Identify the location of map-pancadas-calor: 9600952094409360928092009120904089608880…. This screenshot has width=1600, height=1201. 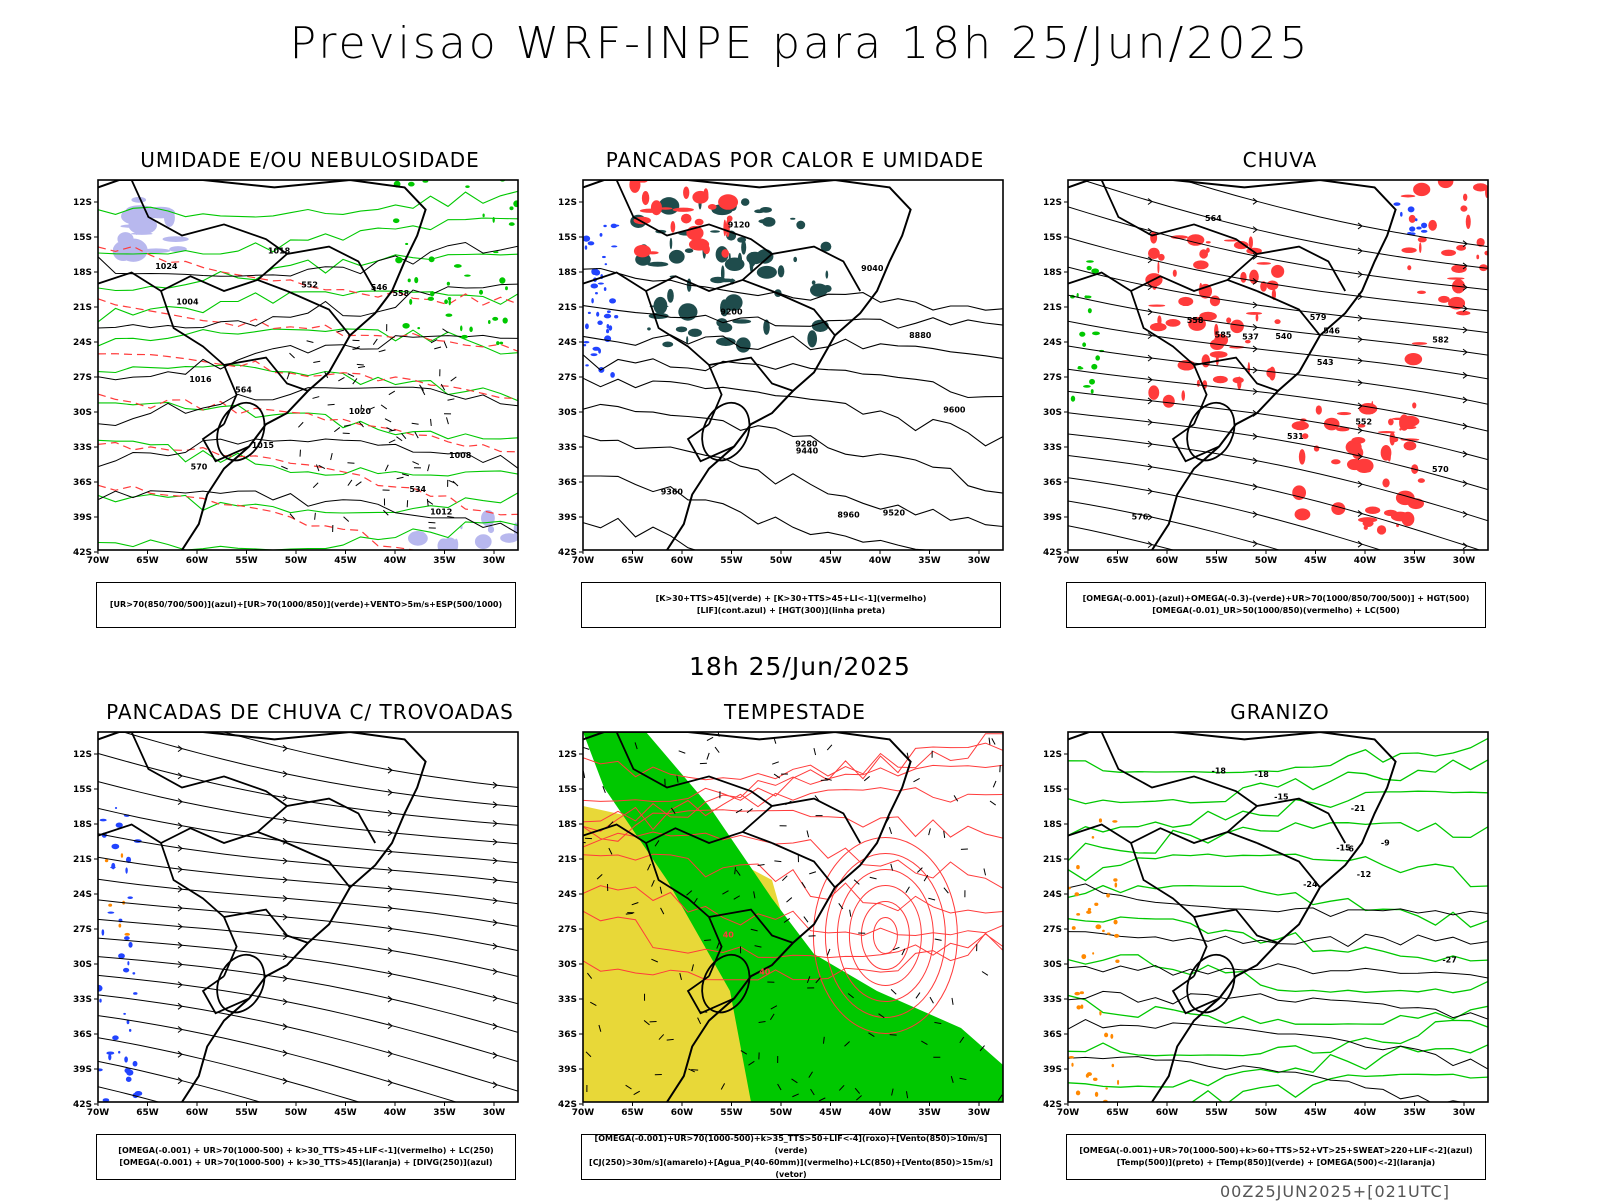
(795, 378).